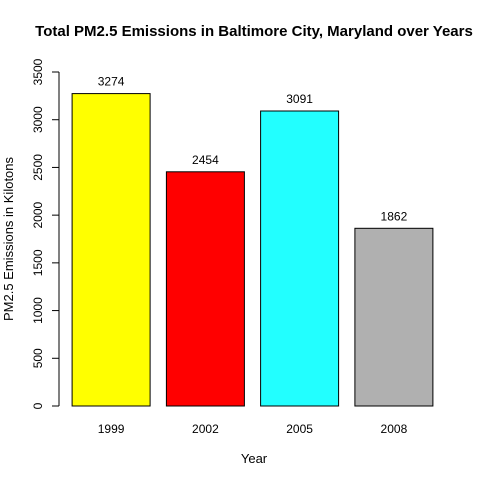 The height and width of the screenshot is (480, 480). I want to click on y-ticks: 0 500 1000 1500 2000 2500 3000 3500, so click(45, 233).